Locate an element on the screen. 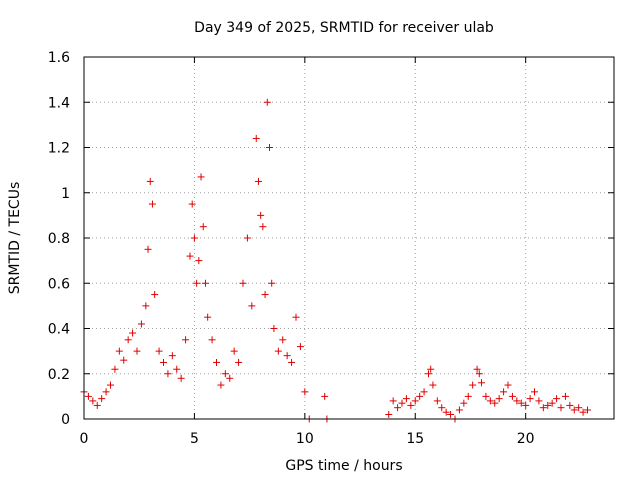 The image size is (640, 480). x-tick-label: 5 is located at coordinates (194, 439).